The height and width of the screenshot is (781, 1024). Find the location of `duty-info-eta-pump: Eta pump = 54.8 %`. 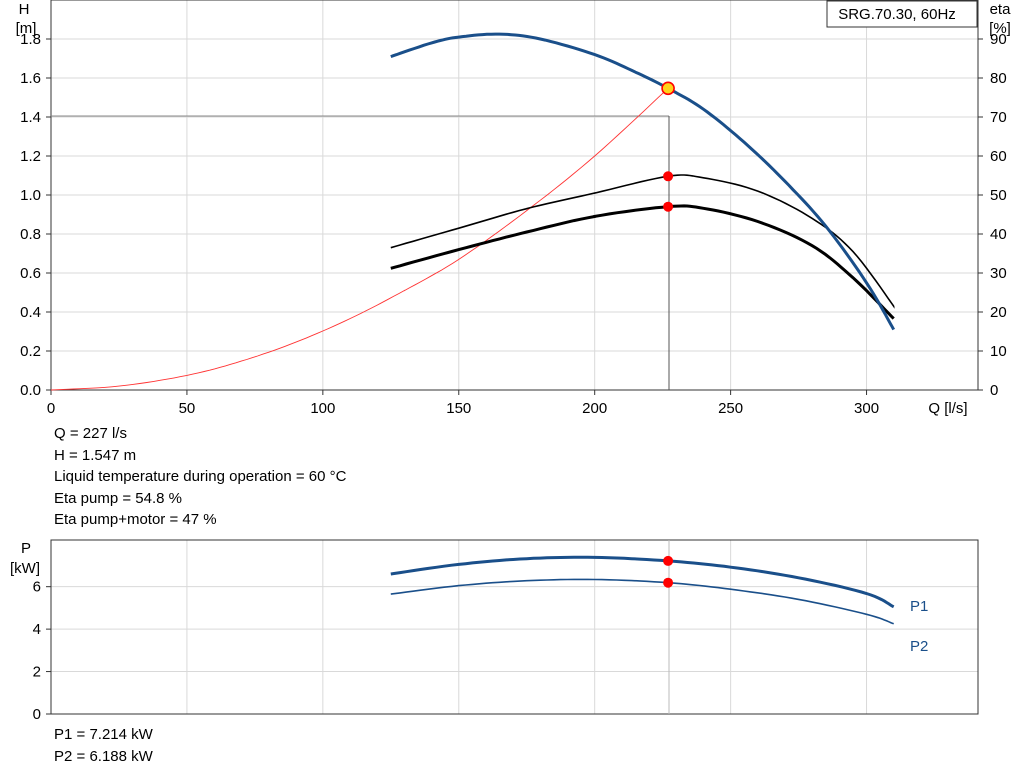

duty-info-eta-pump: Eta pump = 54.8 % is located at coordinates (118, 498).